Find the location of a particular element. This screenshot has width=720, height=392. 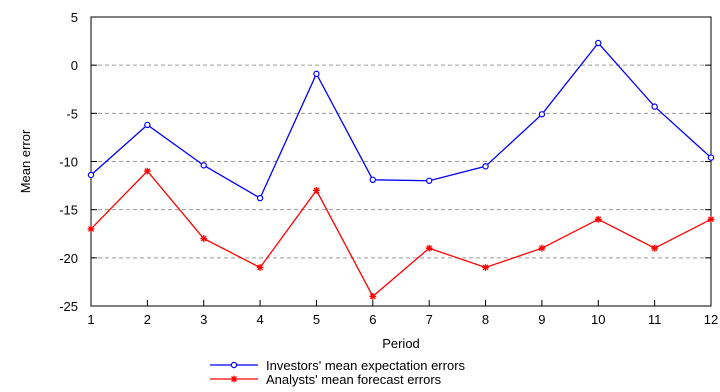

legend-label: Investors' mean expectation errors is located at coordinates (366, 365).